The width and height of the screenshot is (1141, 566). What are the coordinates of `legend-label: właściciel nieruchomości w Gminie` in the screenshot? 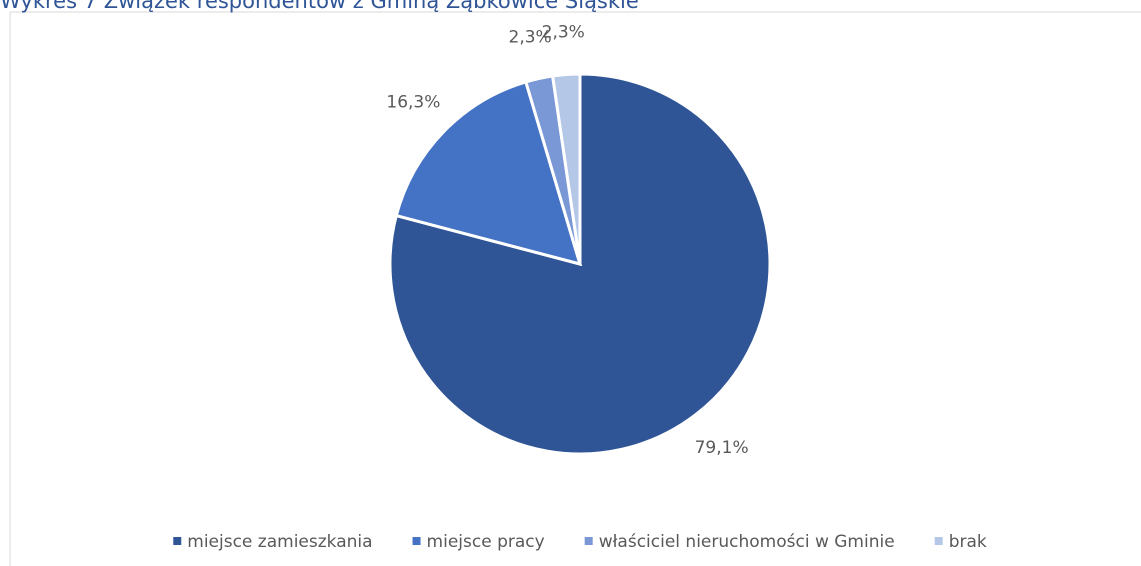 It's located at (747, 542).